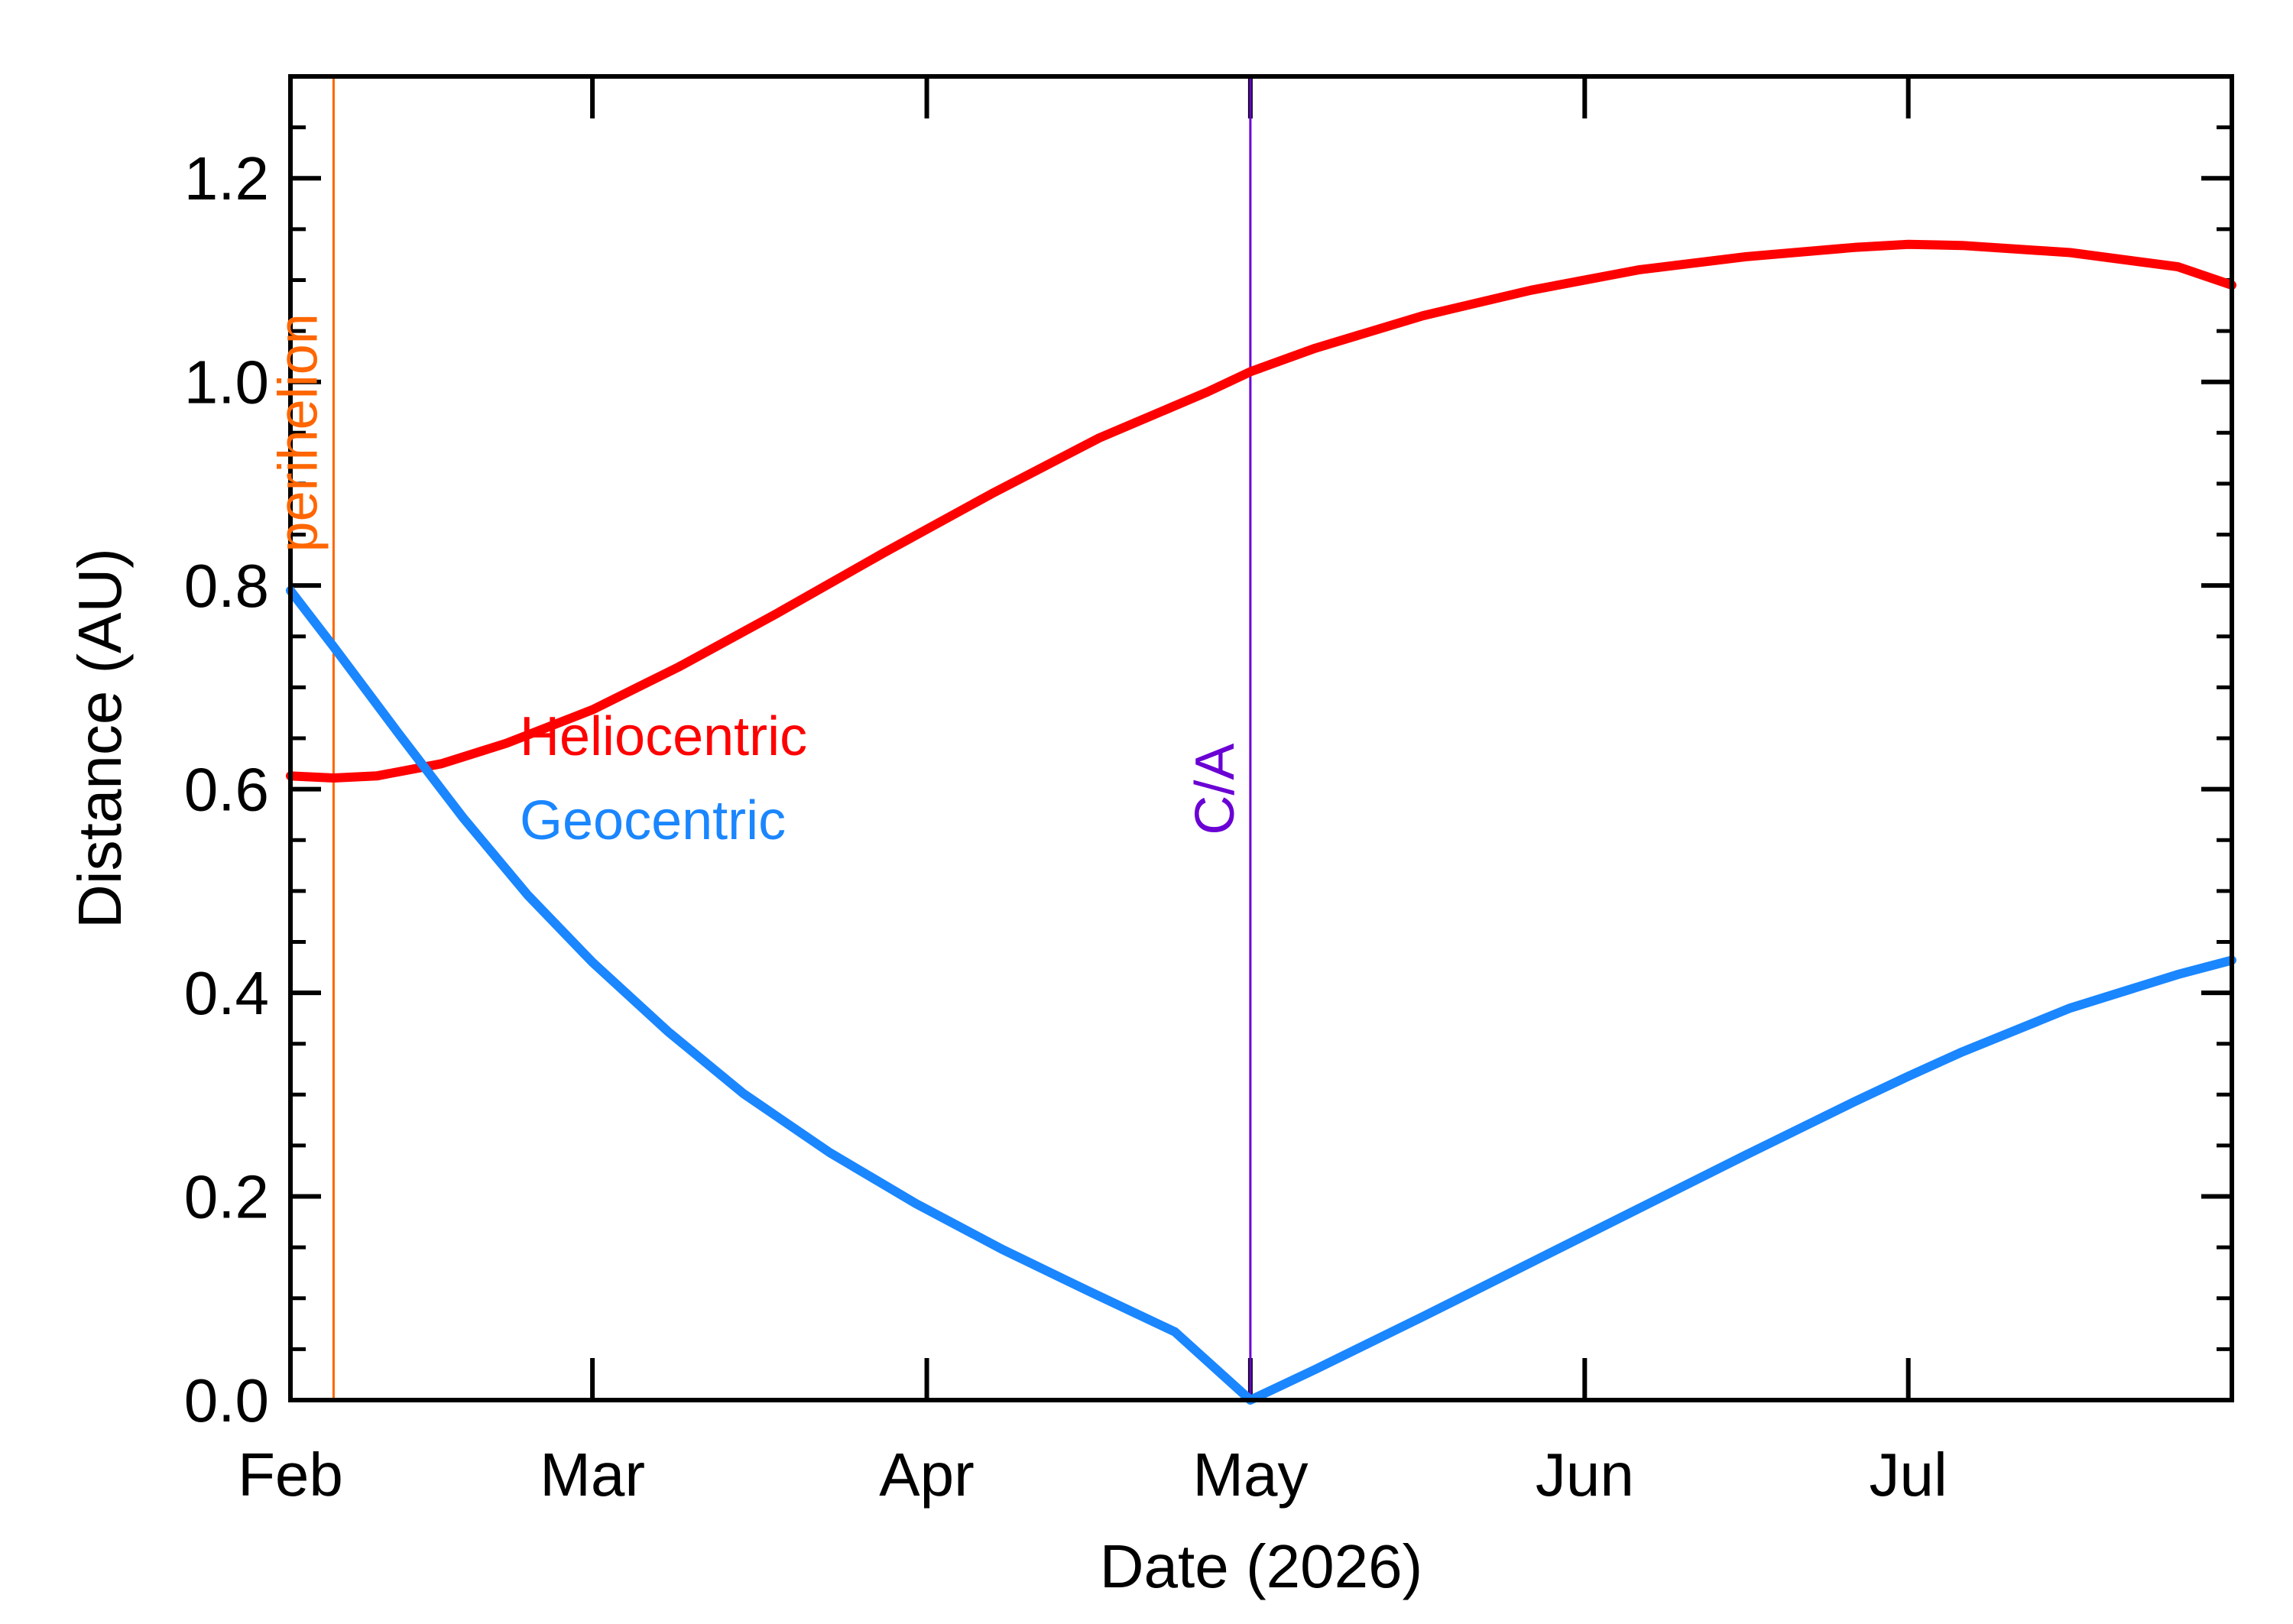  What do you see at coordinates (227, 586) in the screenshot?
I see `y-tick-label: 0.8` at bounding box center [227, 586].